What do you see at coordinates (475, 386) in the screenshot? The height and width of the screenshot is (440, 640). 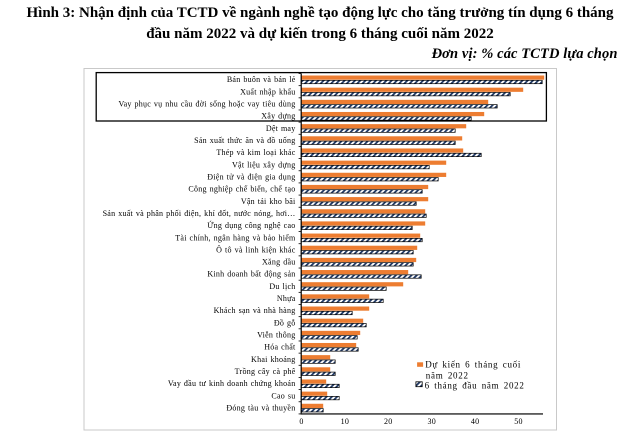 I see `svg-text: 6 tháng đầu năm 2022` at bounding box center [475, 386].